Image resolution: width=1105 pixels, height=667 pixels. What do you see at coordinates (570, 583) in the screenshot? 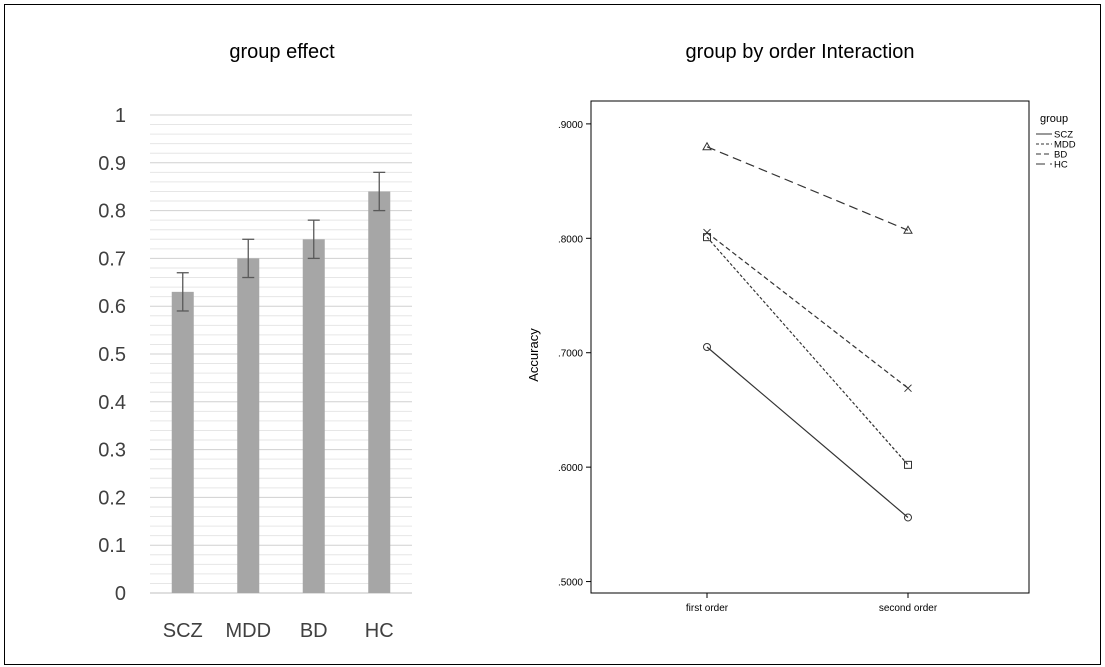
I see `y-tick-label: .5000` at bounding box center [570, 583].